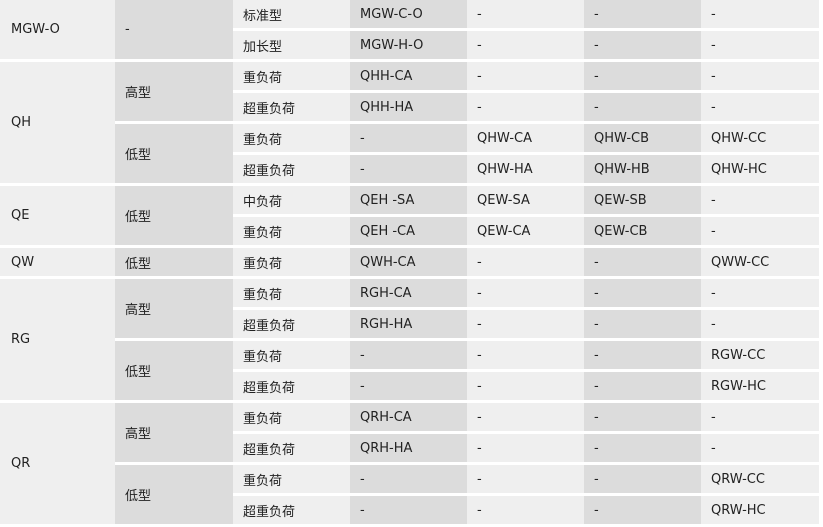  I want to click on model-cell: QEW-SB, so click(642, 200).